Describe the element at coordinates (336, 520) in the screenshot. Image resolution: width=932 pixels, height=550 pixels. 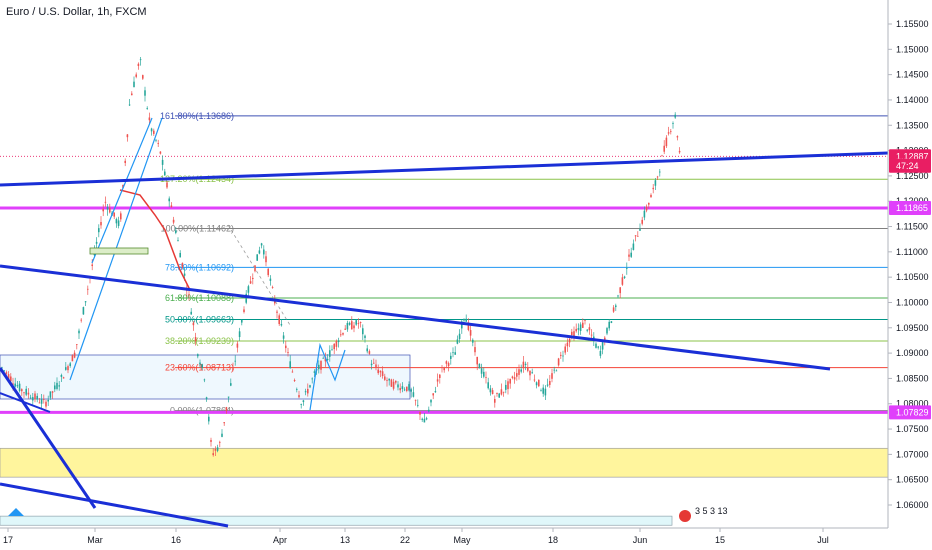
I see `lower-zone` at that location.